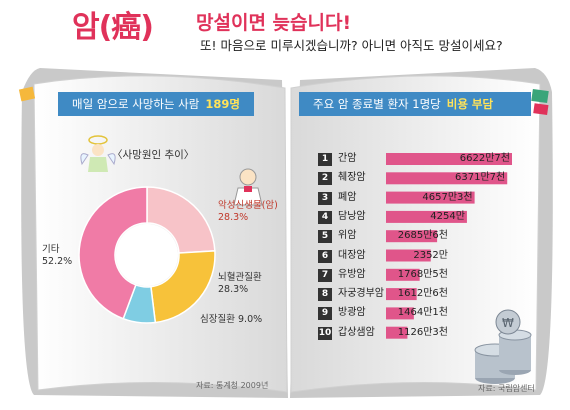  I want to click on bar-category-label: 간암, so click(347, 158).